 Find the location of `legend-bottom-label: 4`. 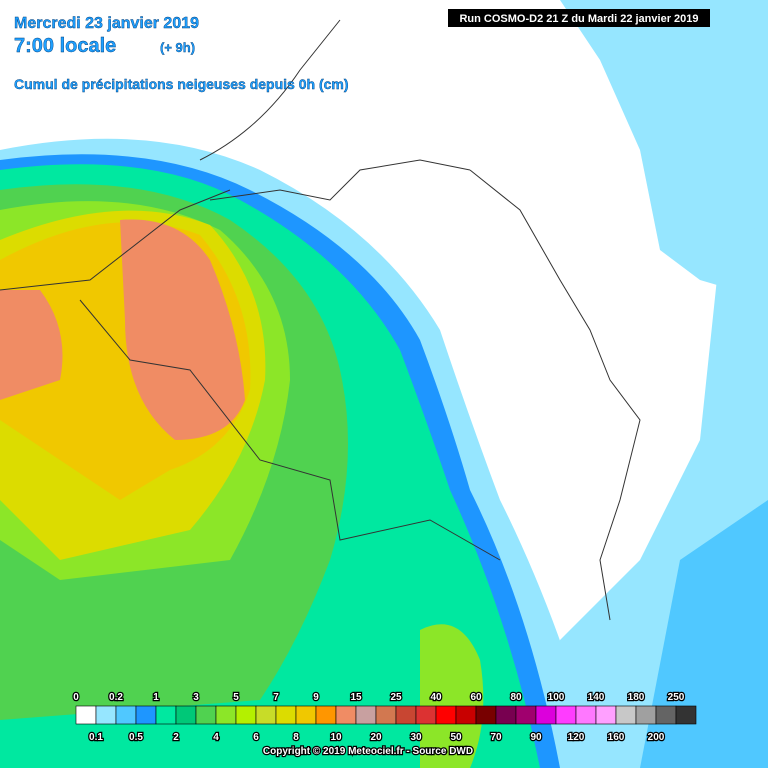

legend-bottom-label: 4 is located at coordinates (216, 737).